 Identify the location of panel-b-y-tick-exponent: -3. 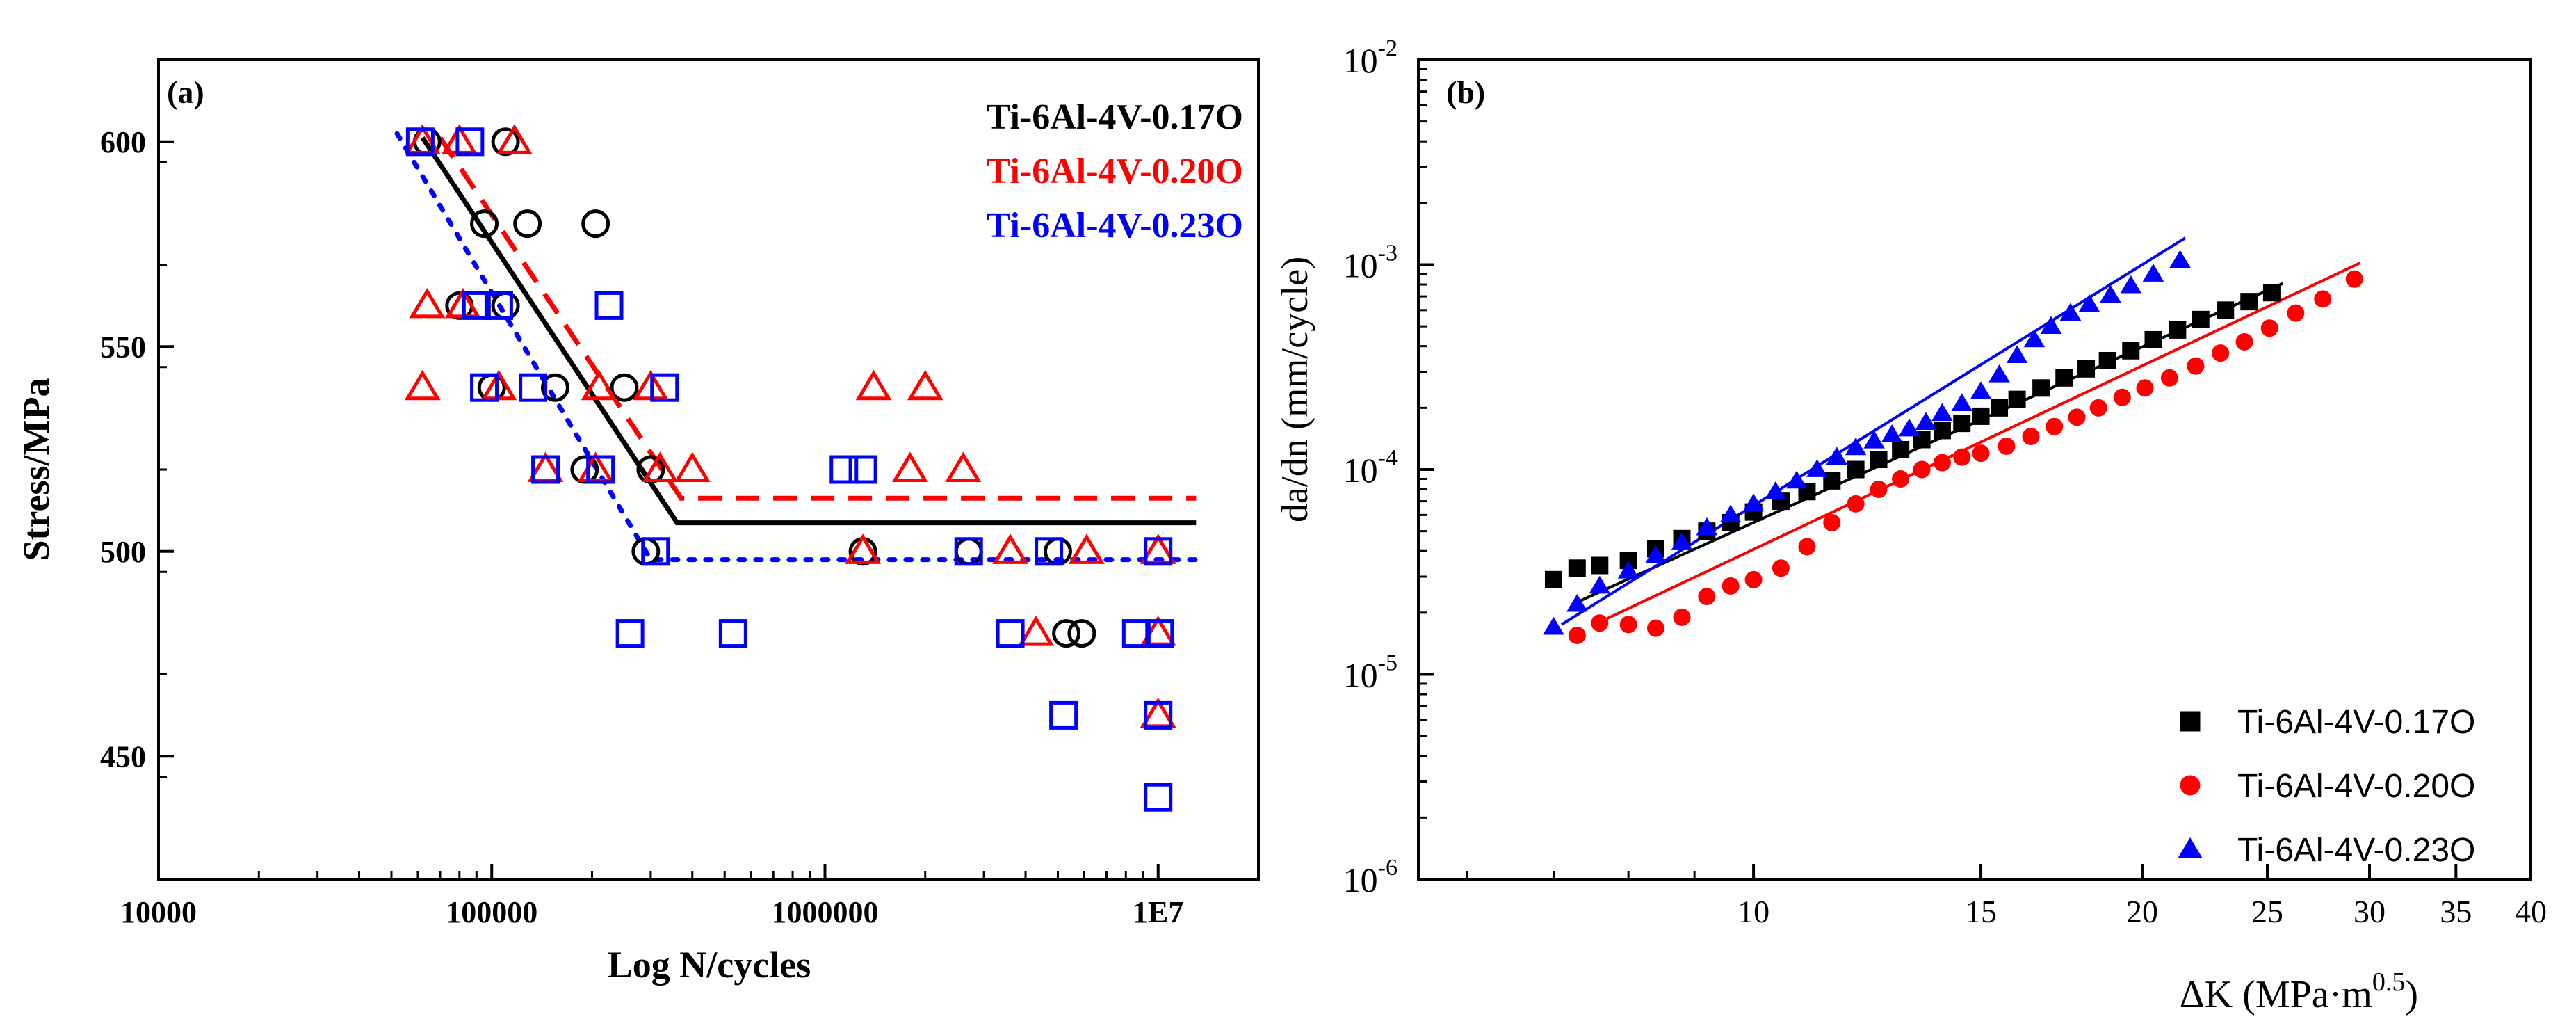
(1388, 253).